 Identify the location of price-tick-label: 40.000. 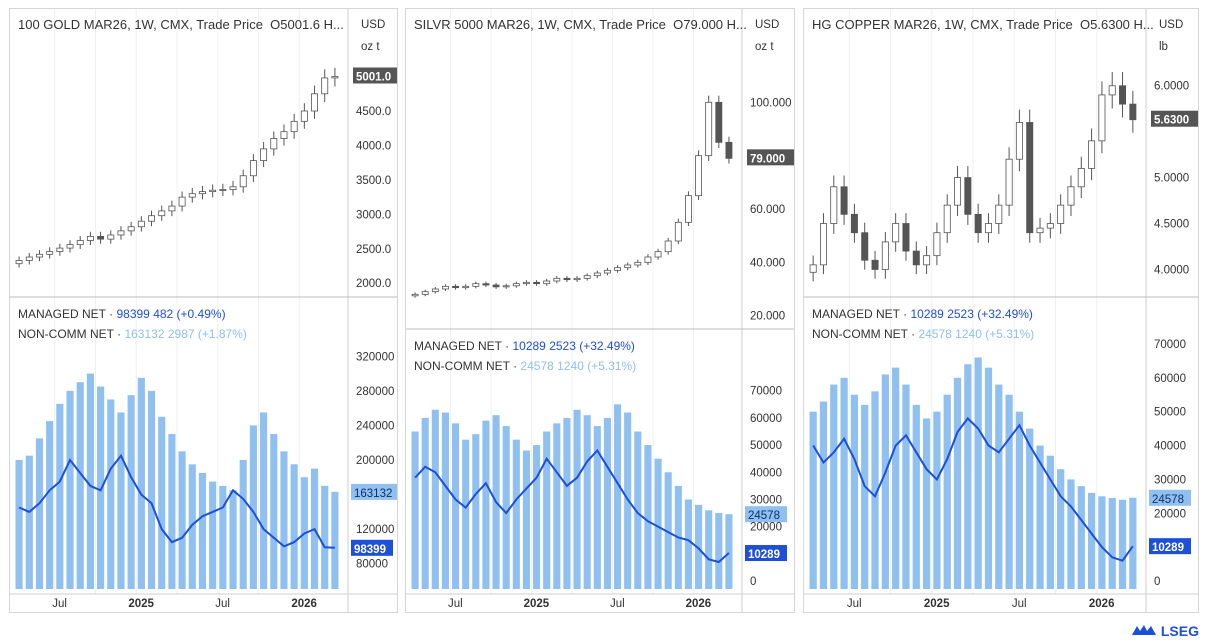
(767, 263).